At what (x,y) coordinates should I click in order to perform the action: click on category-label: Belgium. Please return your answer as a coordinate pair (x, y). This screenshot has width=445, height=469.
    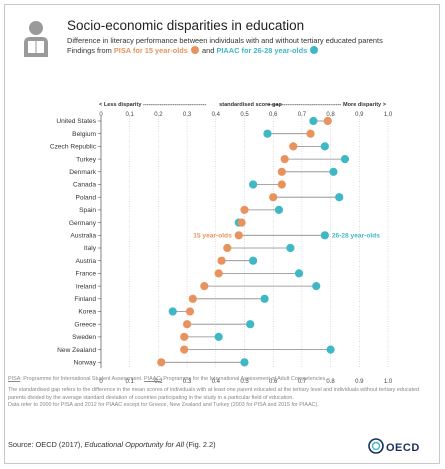
    Looking at the image, I should click on (84, 134).